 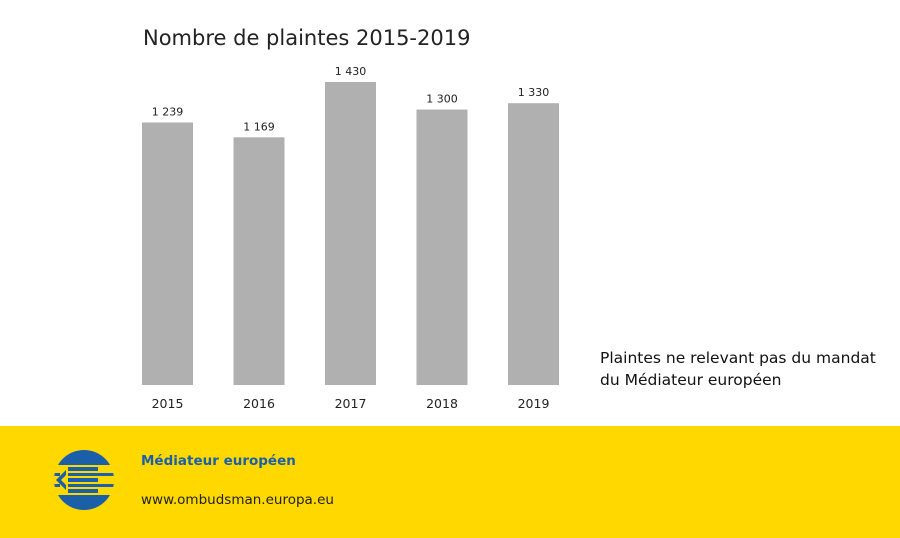 I want to click on value-label-2017: 1 430, so click(x=351, y=71).